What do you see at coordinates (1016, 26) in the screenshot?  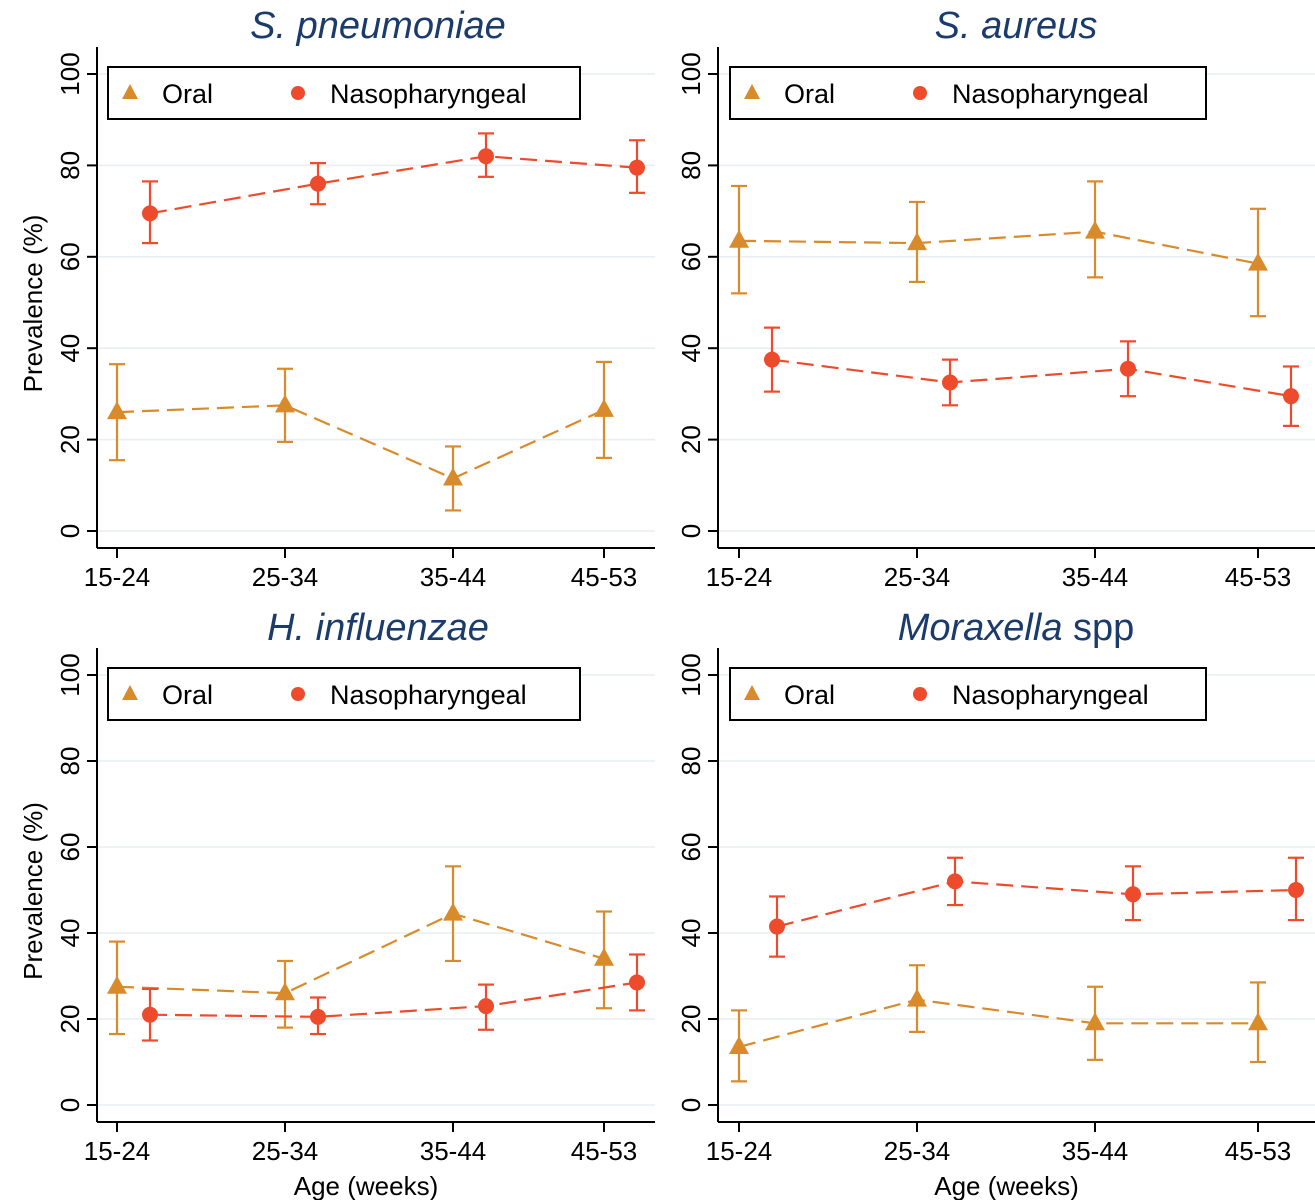 I see `chart-title-italic: S. aureus` at bounding box center [1016, 26].